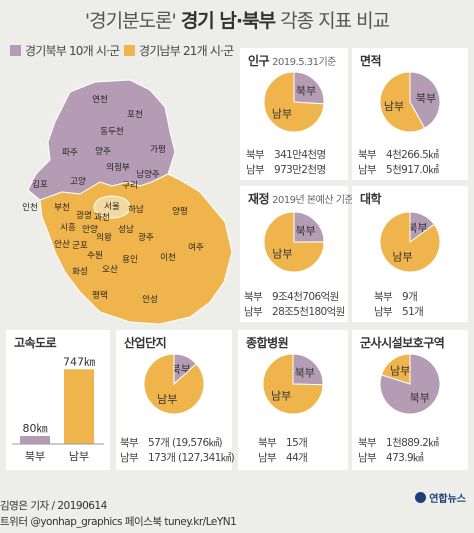 Image resolution: width=474 pixels, height=533 pixels. I want to click on values-area: 북부 4천266.5㎢ 남부 5천917.0㎢, so click(398, 162).